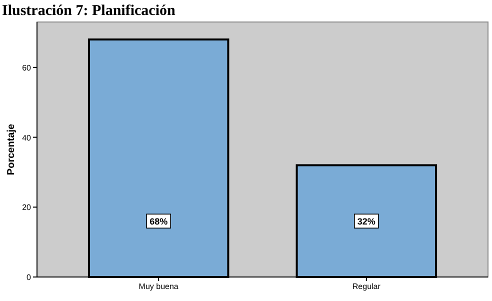  Describe the element at coordinates (27, 67) in the screenshot. I see `y-tick-label: 60` at that location.